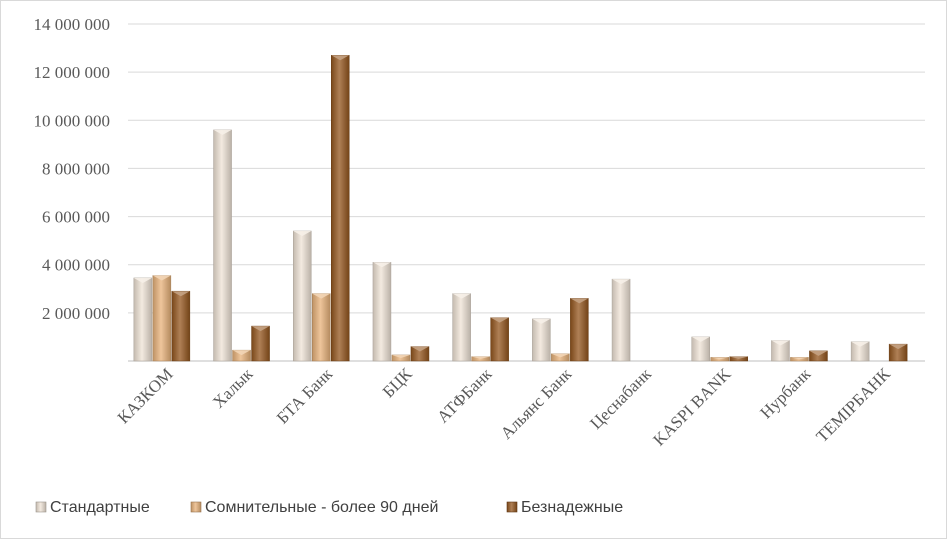  I want to click on x-tick-label: Нурбанк, so click(785, 393).